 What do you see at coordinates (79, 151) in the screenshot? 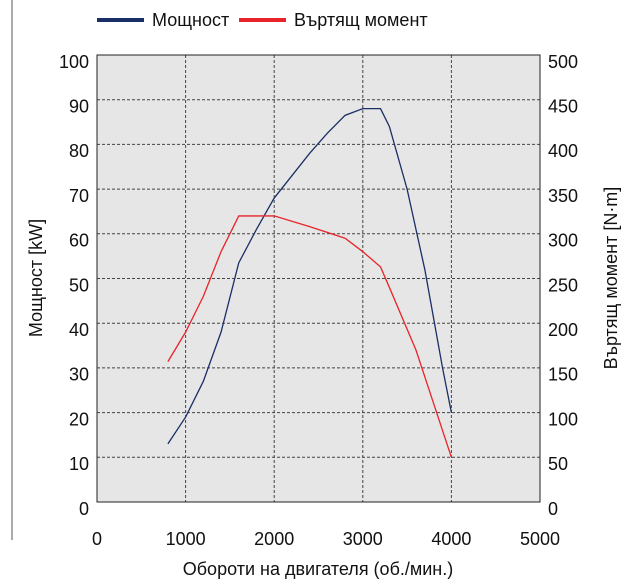
I see `y-tick-label: 80` at bounding box center [79, 151].